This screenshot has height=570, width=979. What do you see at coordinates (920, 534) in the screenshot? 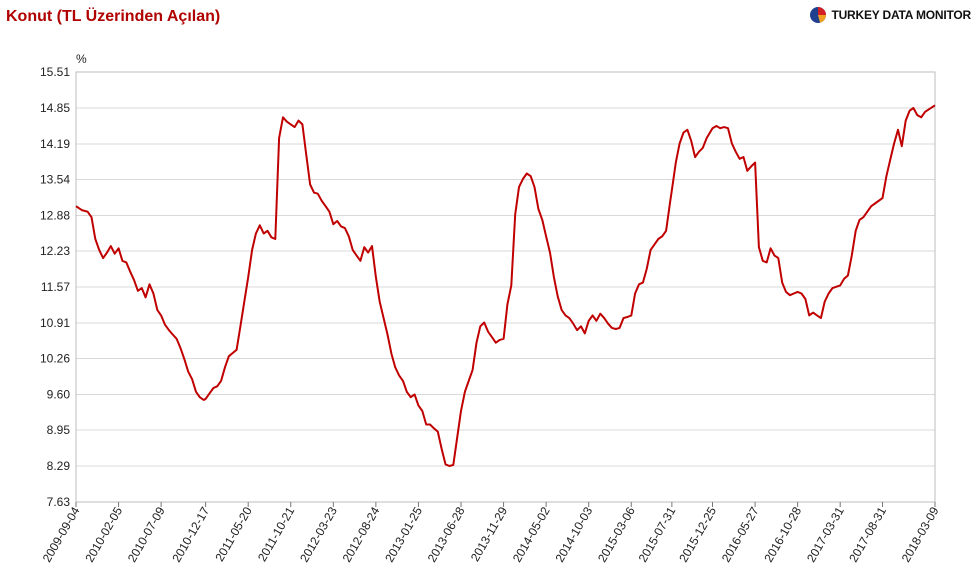
I see `x-tick-label: 2018-03-09` at bounding box center [920, 534].